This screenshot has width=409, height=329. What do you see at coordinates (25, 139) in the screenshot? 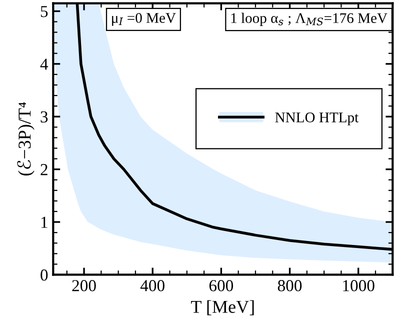
I see `y-axis-title: (ℰ−3P)/T⁴` at bounding box center [25, 139].